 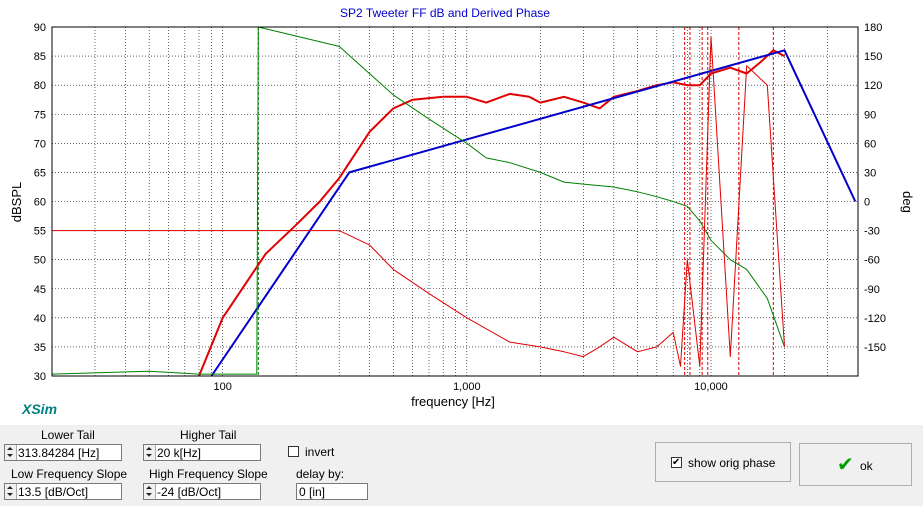 I want to click on y2-tick-label: 150, so click(x=873, y=57).